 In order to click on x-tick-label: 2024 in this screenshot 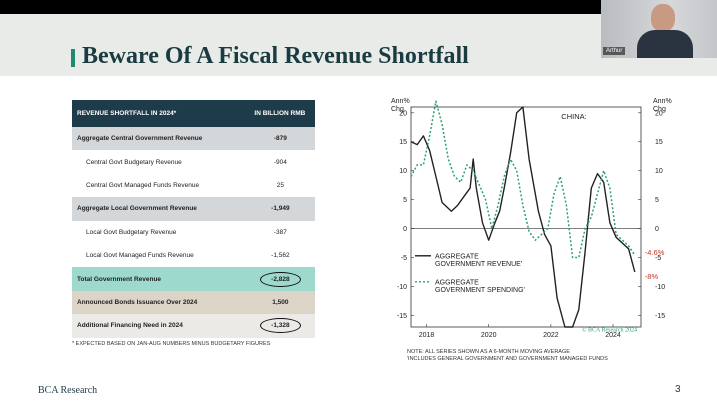, I will do `click(613, 335)`.